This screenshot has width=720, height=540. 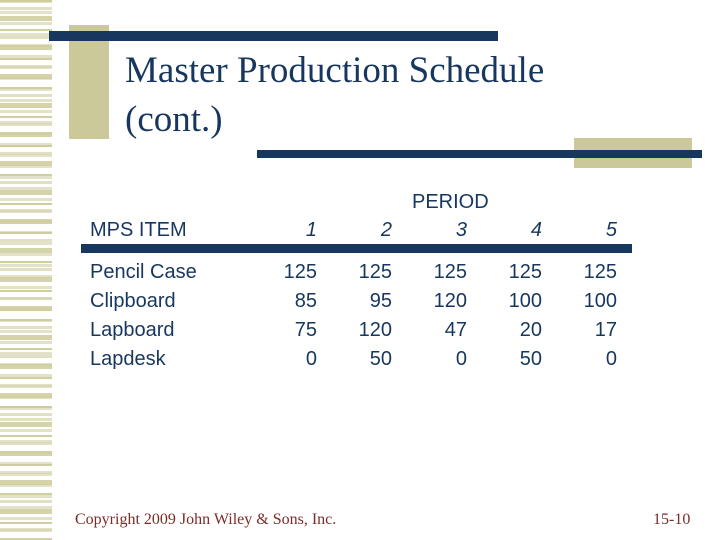 What do you see at coordinates (605, 330) in the screenshot?
I see `row-value: 17` at bounding box center [605, 330].